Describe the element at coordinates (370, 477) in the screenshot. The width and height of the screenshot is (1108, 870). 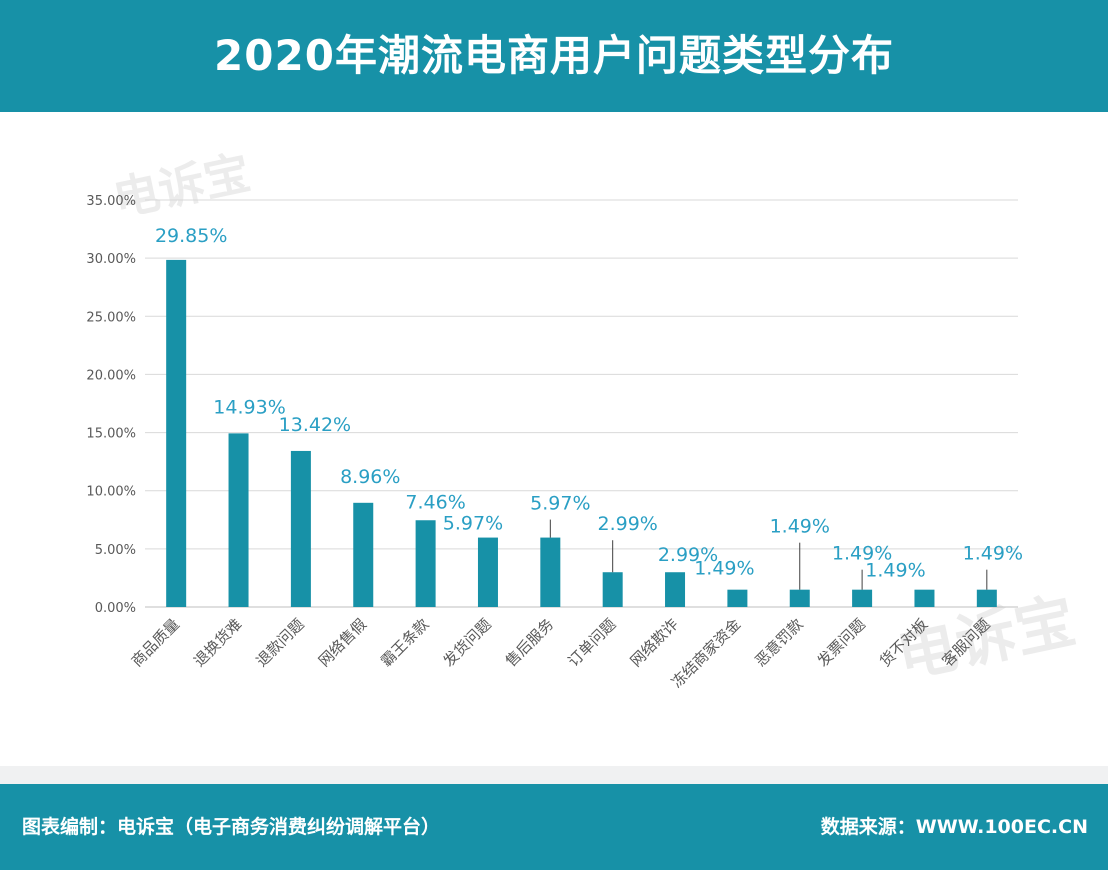
I see `data-label: 8.96%` at that location.